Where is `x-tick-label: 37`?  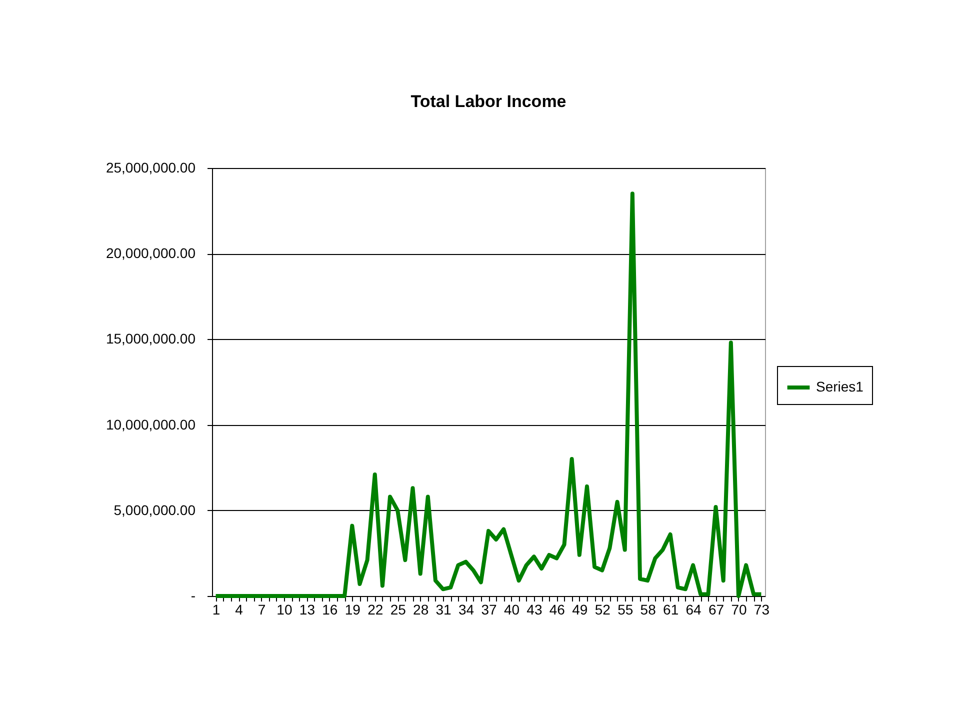 x-tick-label: 37 is located at coordinates (489, 610).